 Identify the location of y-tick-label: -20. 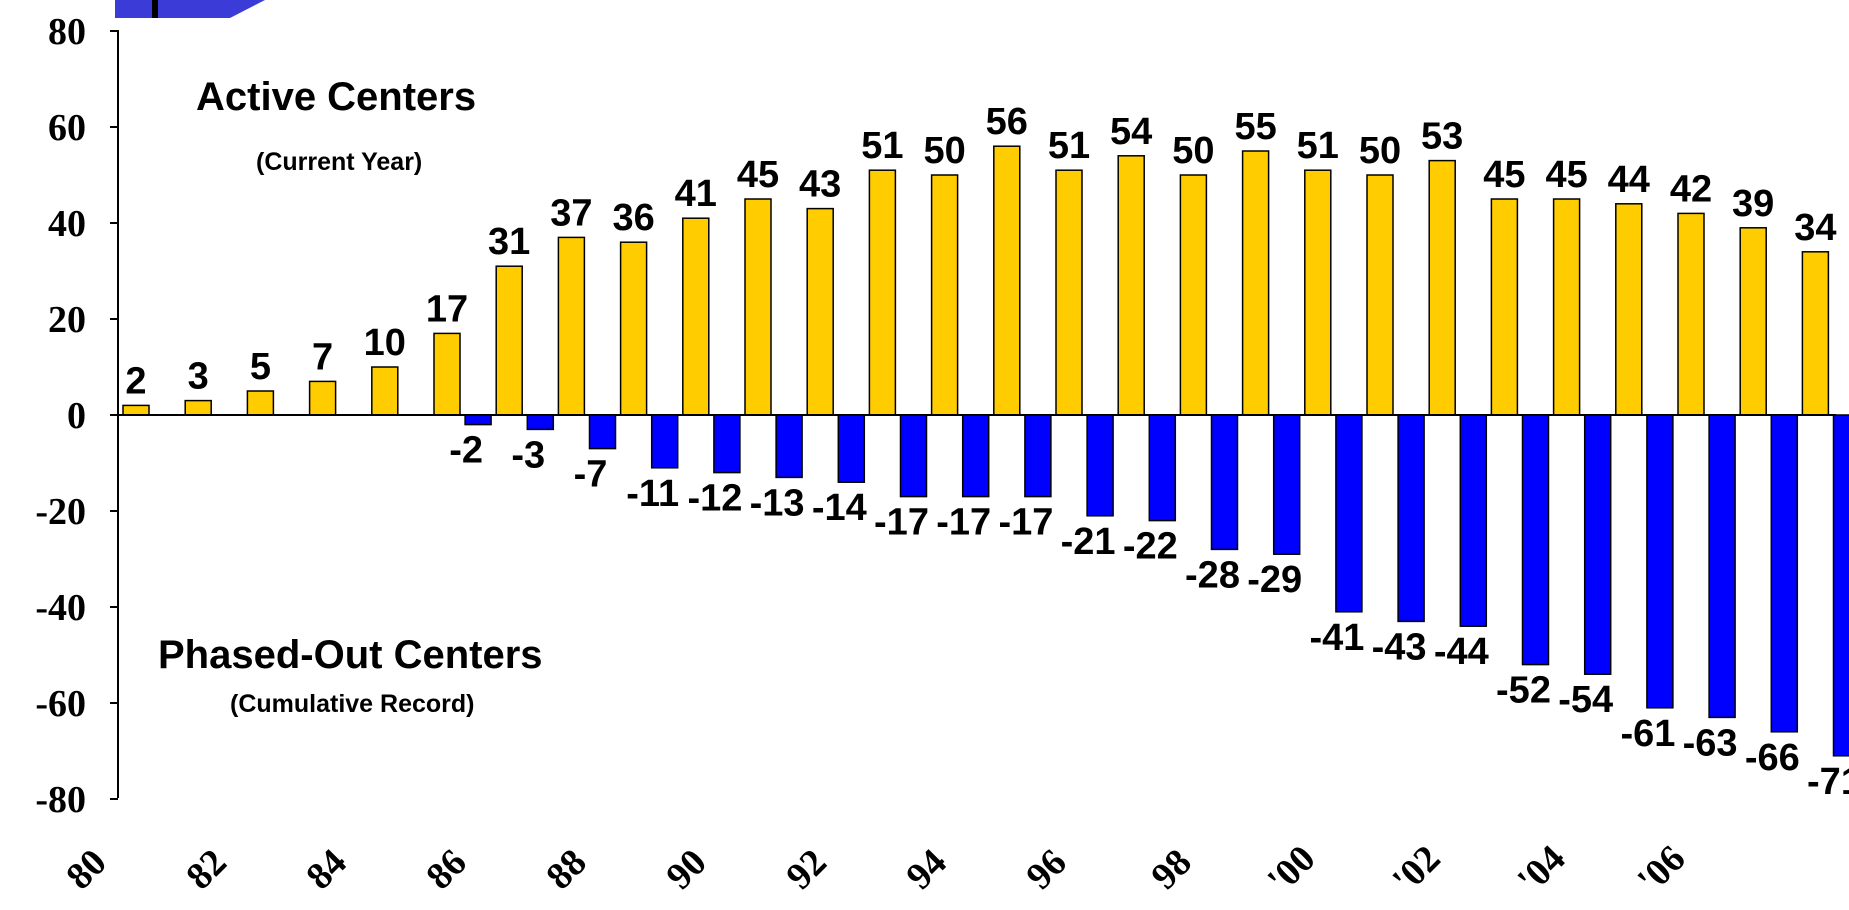
(60, 512).